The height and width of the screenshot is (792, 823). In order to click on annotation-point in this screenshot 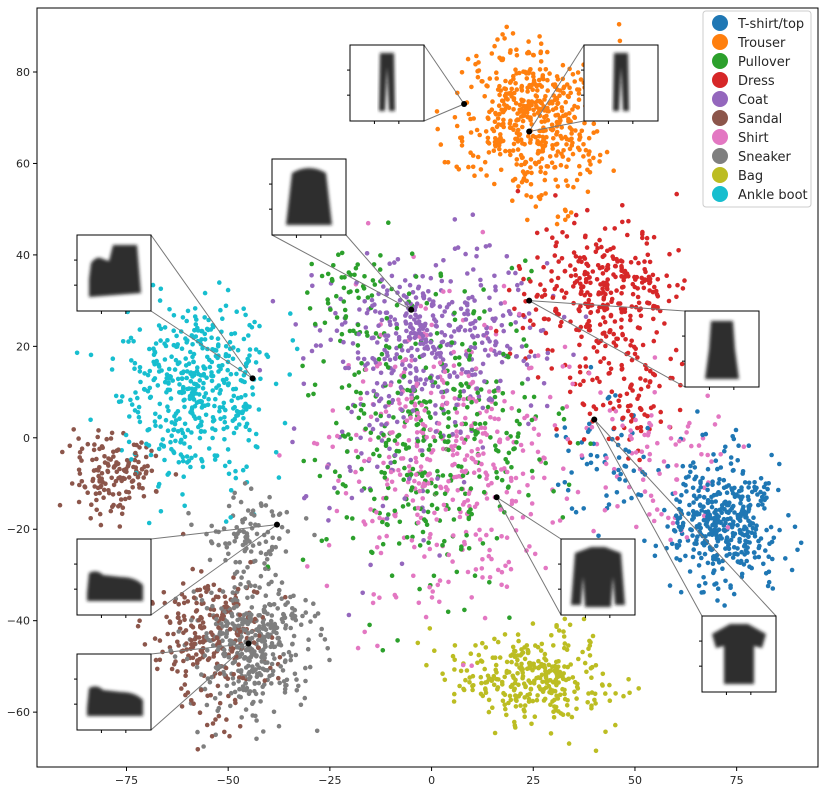, I will do `click(277, 525)`.